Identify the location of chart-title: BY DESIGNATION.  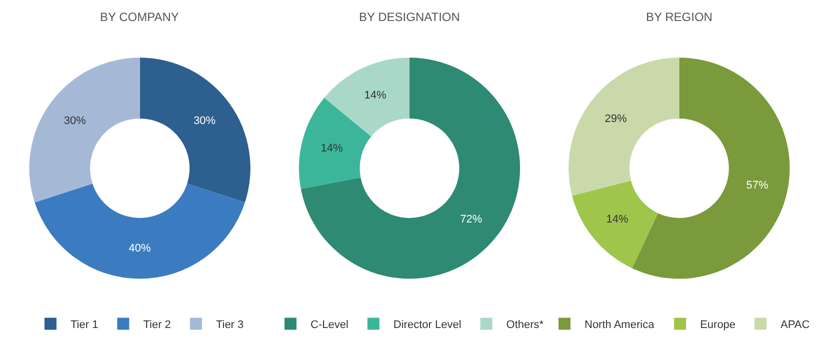
(409, 17).